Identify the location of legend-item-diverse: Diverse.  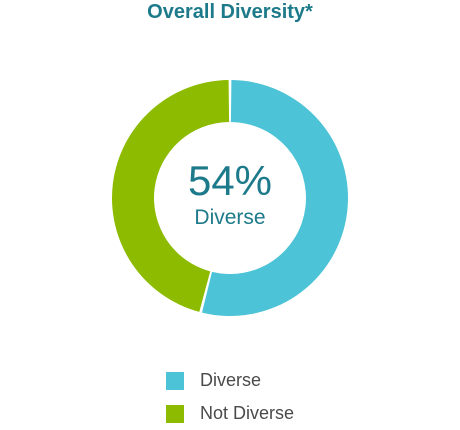
(230, 380).